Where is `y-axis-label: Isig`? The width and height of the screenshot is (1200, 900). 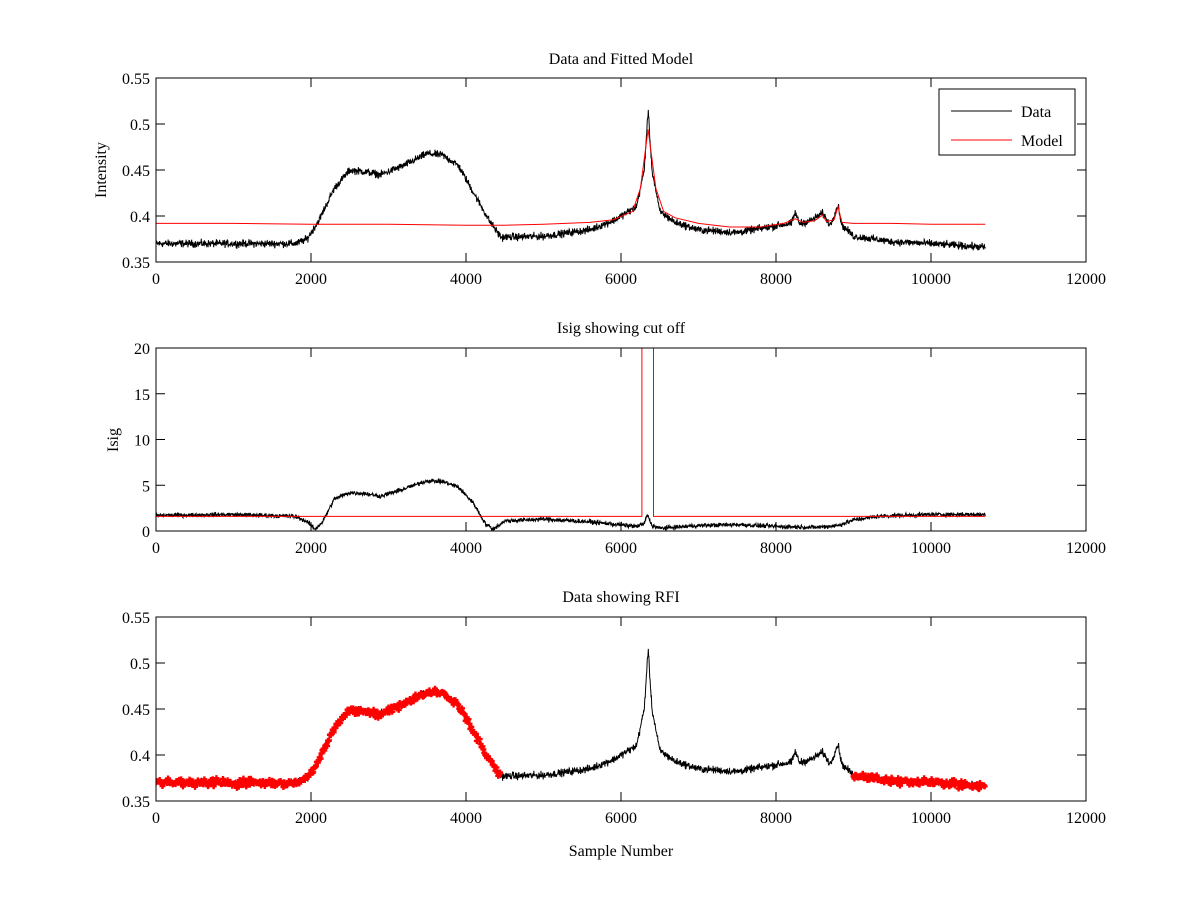 y-axis-label: Isig is located at coordinates (113, 440).